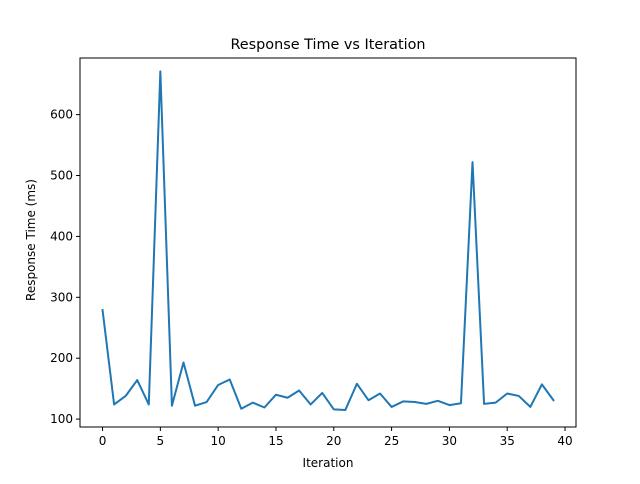 This screenshot has width=640, height=484. What do you see at coordinates (449, 441) in the screenshot?
I see `x-tick-label: 30` at bounding box center [449, 441].